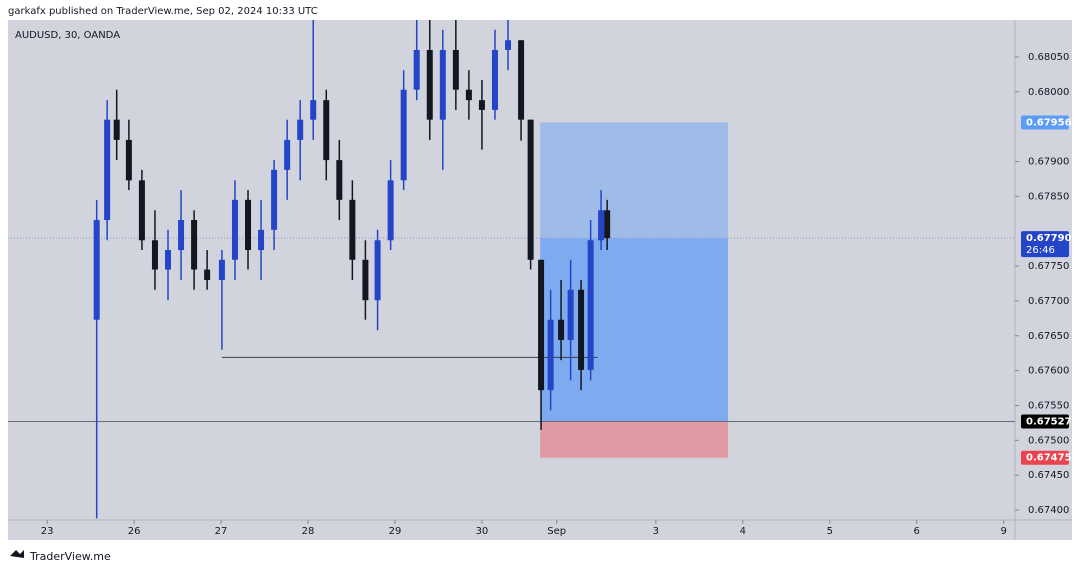 The image size is (1080, 575). What do you see at coordinates (1040, 250) in the screenshot?
I see `countdown: 26:46` at bounding box center [1040, 250].